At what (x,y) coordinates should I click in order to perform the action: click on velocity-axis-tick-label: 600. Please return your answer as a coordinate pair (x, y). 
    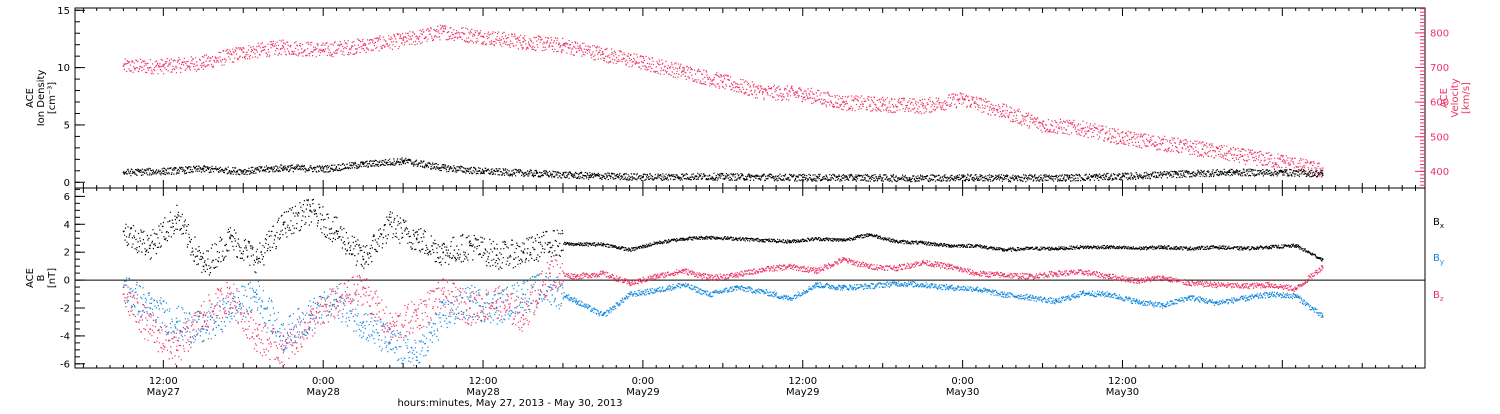
    Looking at the image, I should click on (1439, 103).